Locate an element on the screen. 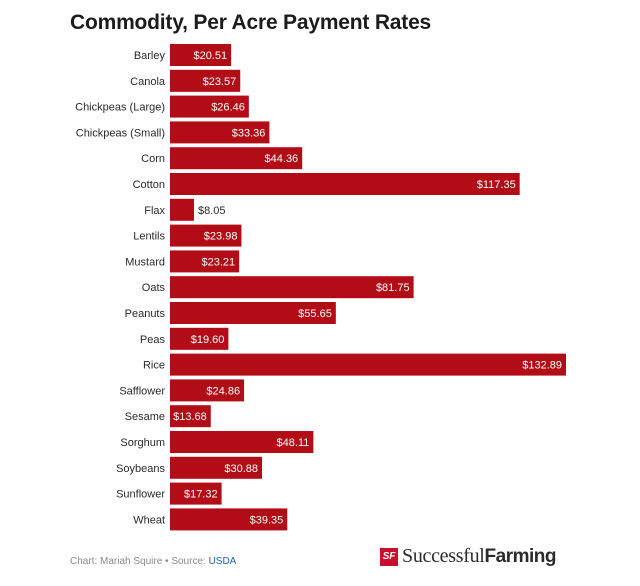 The height and width of the screenshot is (586, 640). category-label: Peanuts is located at coordinates (145, 314).